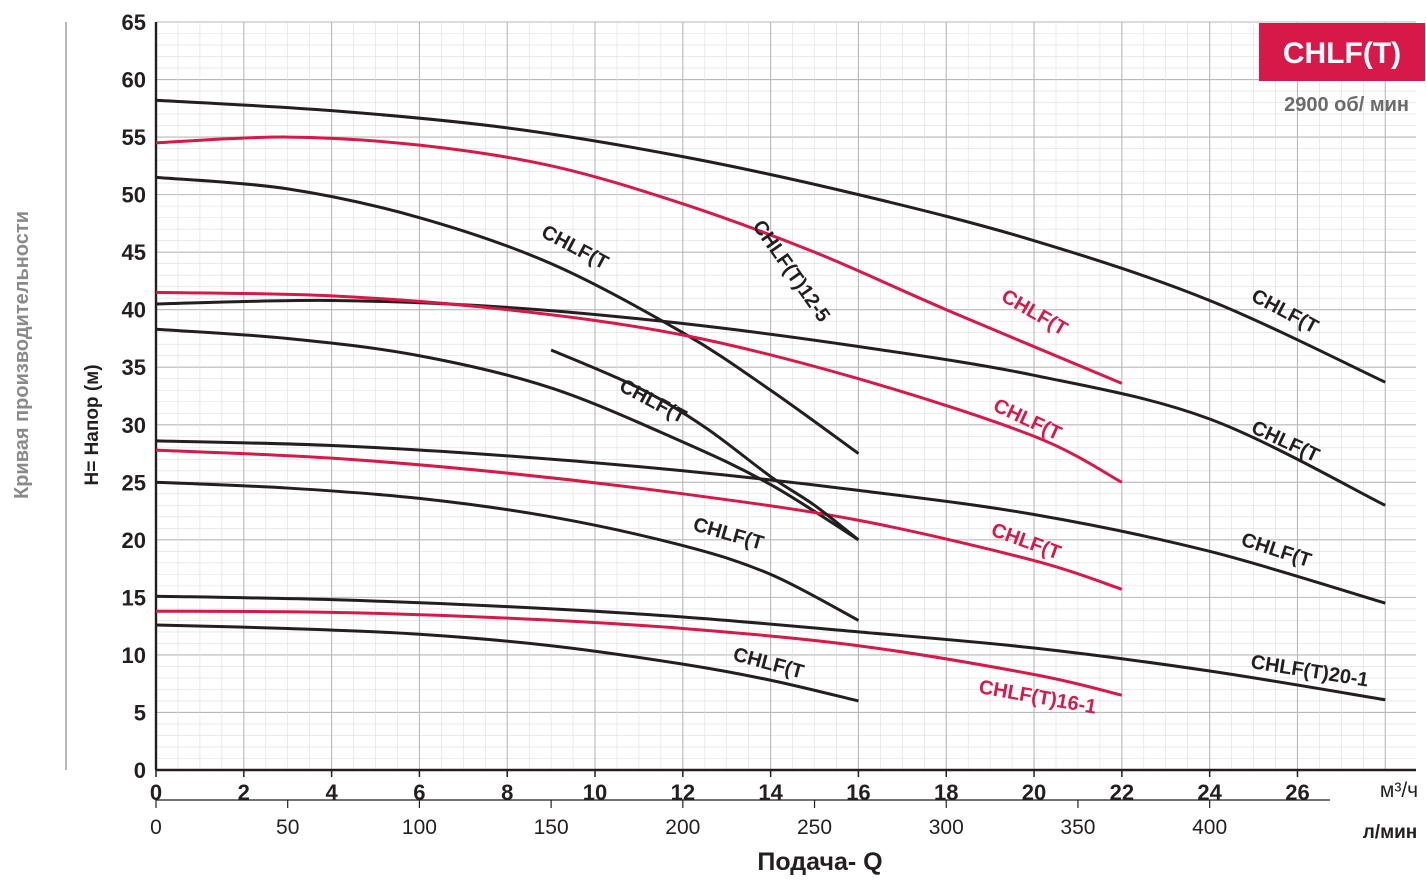  Describe the element at coordinates (134, 425) in the screenshot. I see `y-tick-label: 30` at that location.